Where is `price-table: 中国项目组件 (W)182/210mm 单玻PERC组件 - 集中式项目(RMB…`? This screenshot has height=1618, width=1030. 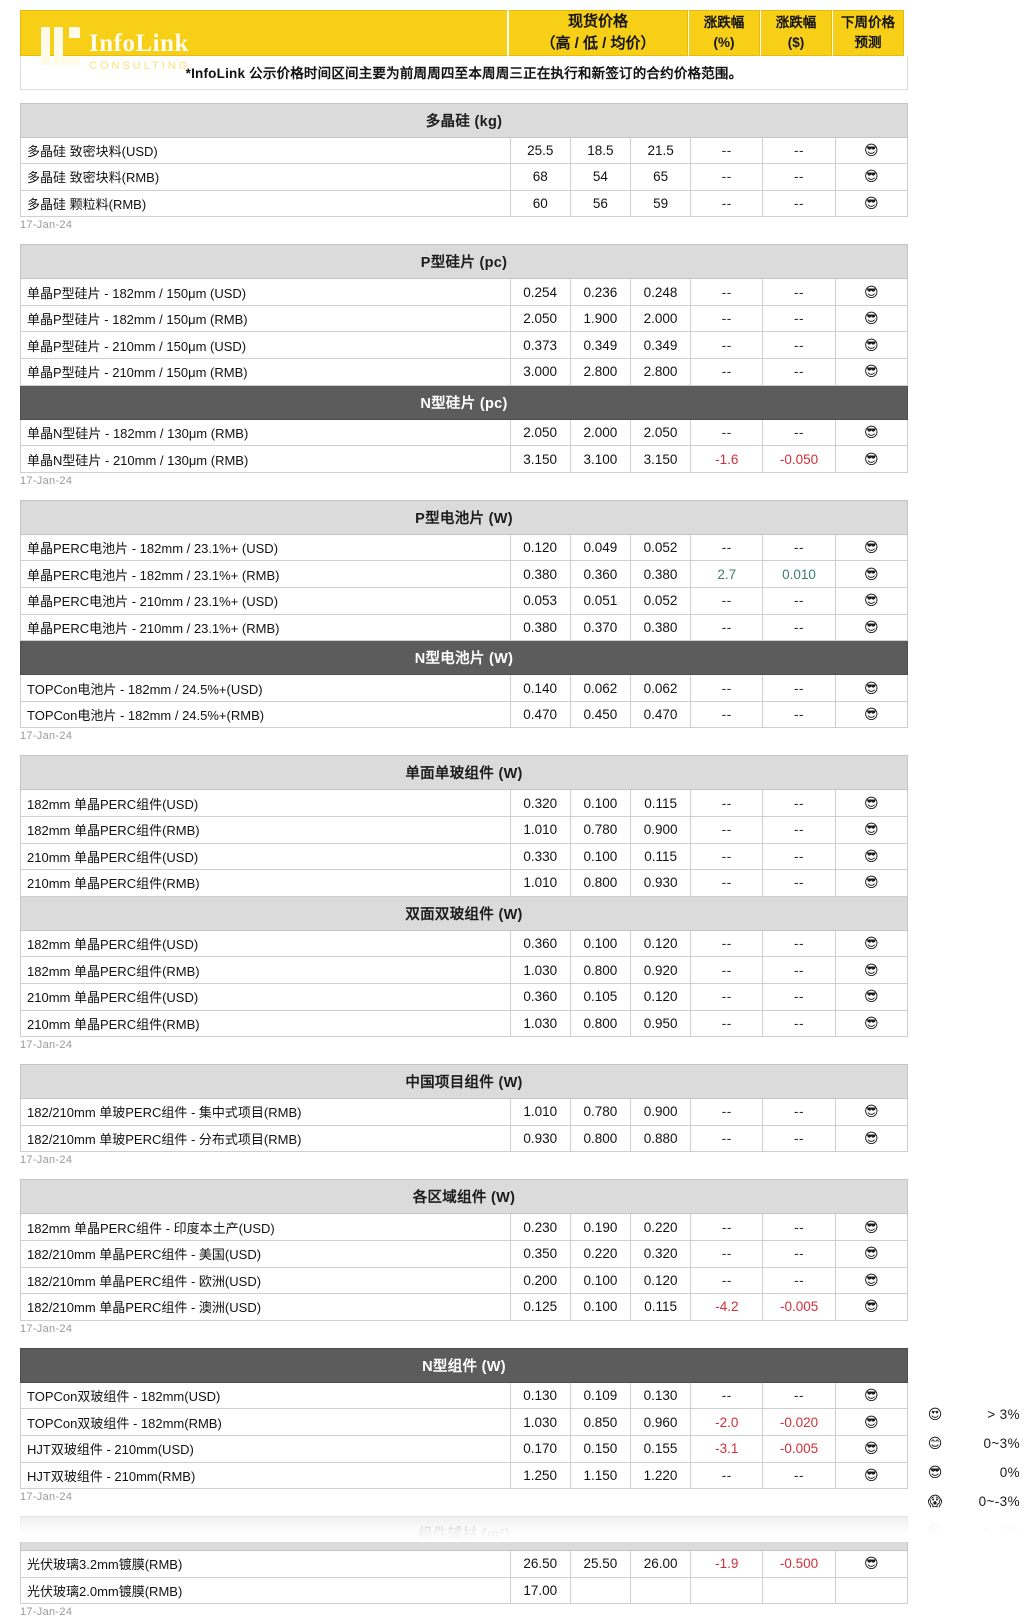 price-table: 中国项目组件 (W)182/210mm 单玻PERC组件 - 集中式项目(RMB… is located at coordinates (464, 1108).